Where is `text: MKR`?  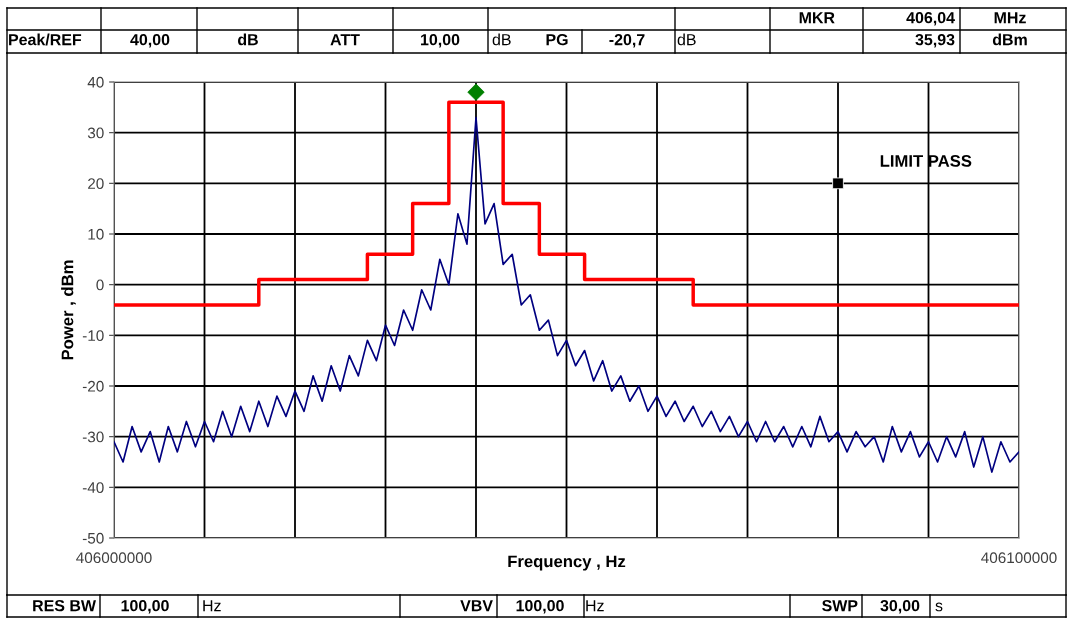 text: MKR is located at coordinates (817, 18).